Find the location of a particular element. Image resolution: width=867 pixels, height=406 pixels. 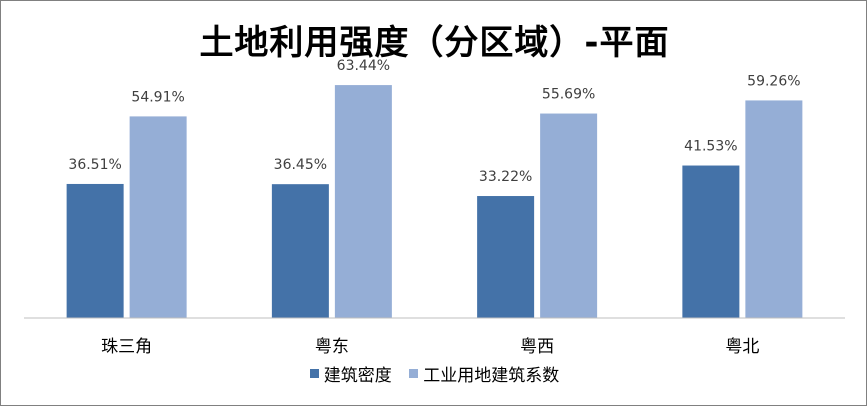

legend-item-building-density: 建筑密度 is located at coordinates (350, 373).